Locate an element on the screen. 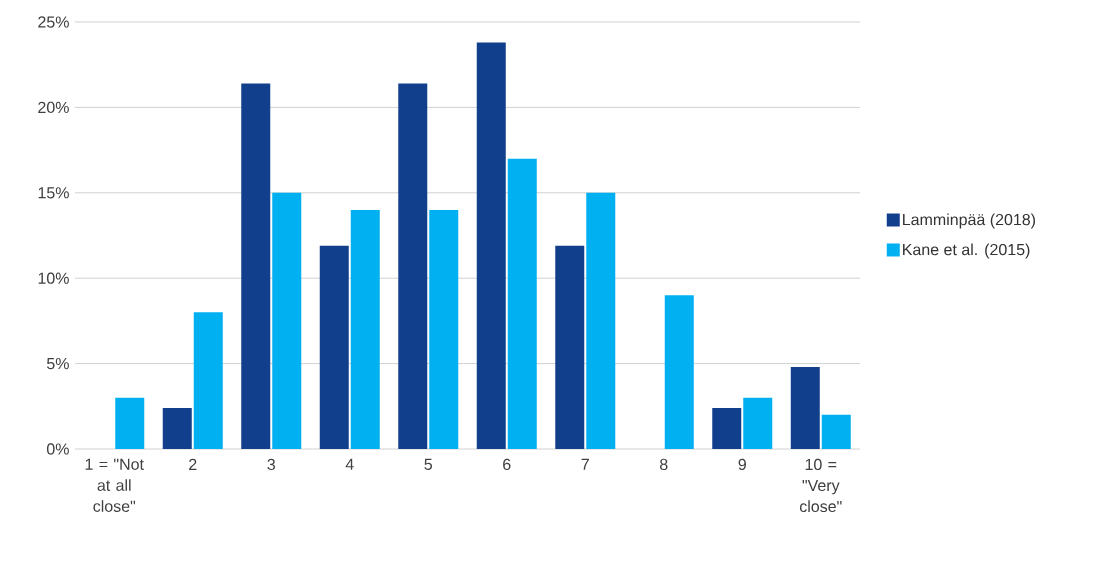 This screenshot has width=1111, height=578. y-tick-label: 15% is located at coordinates (53, 193).